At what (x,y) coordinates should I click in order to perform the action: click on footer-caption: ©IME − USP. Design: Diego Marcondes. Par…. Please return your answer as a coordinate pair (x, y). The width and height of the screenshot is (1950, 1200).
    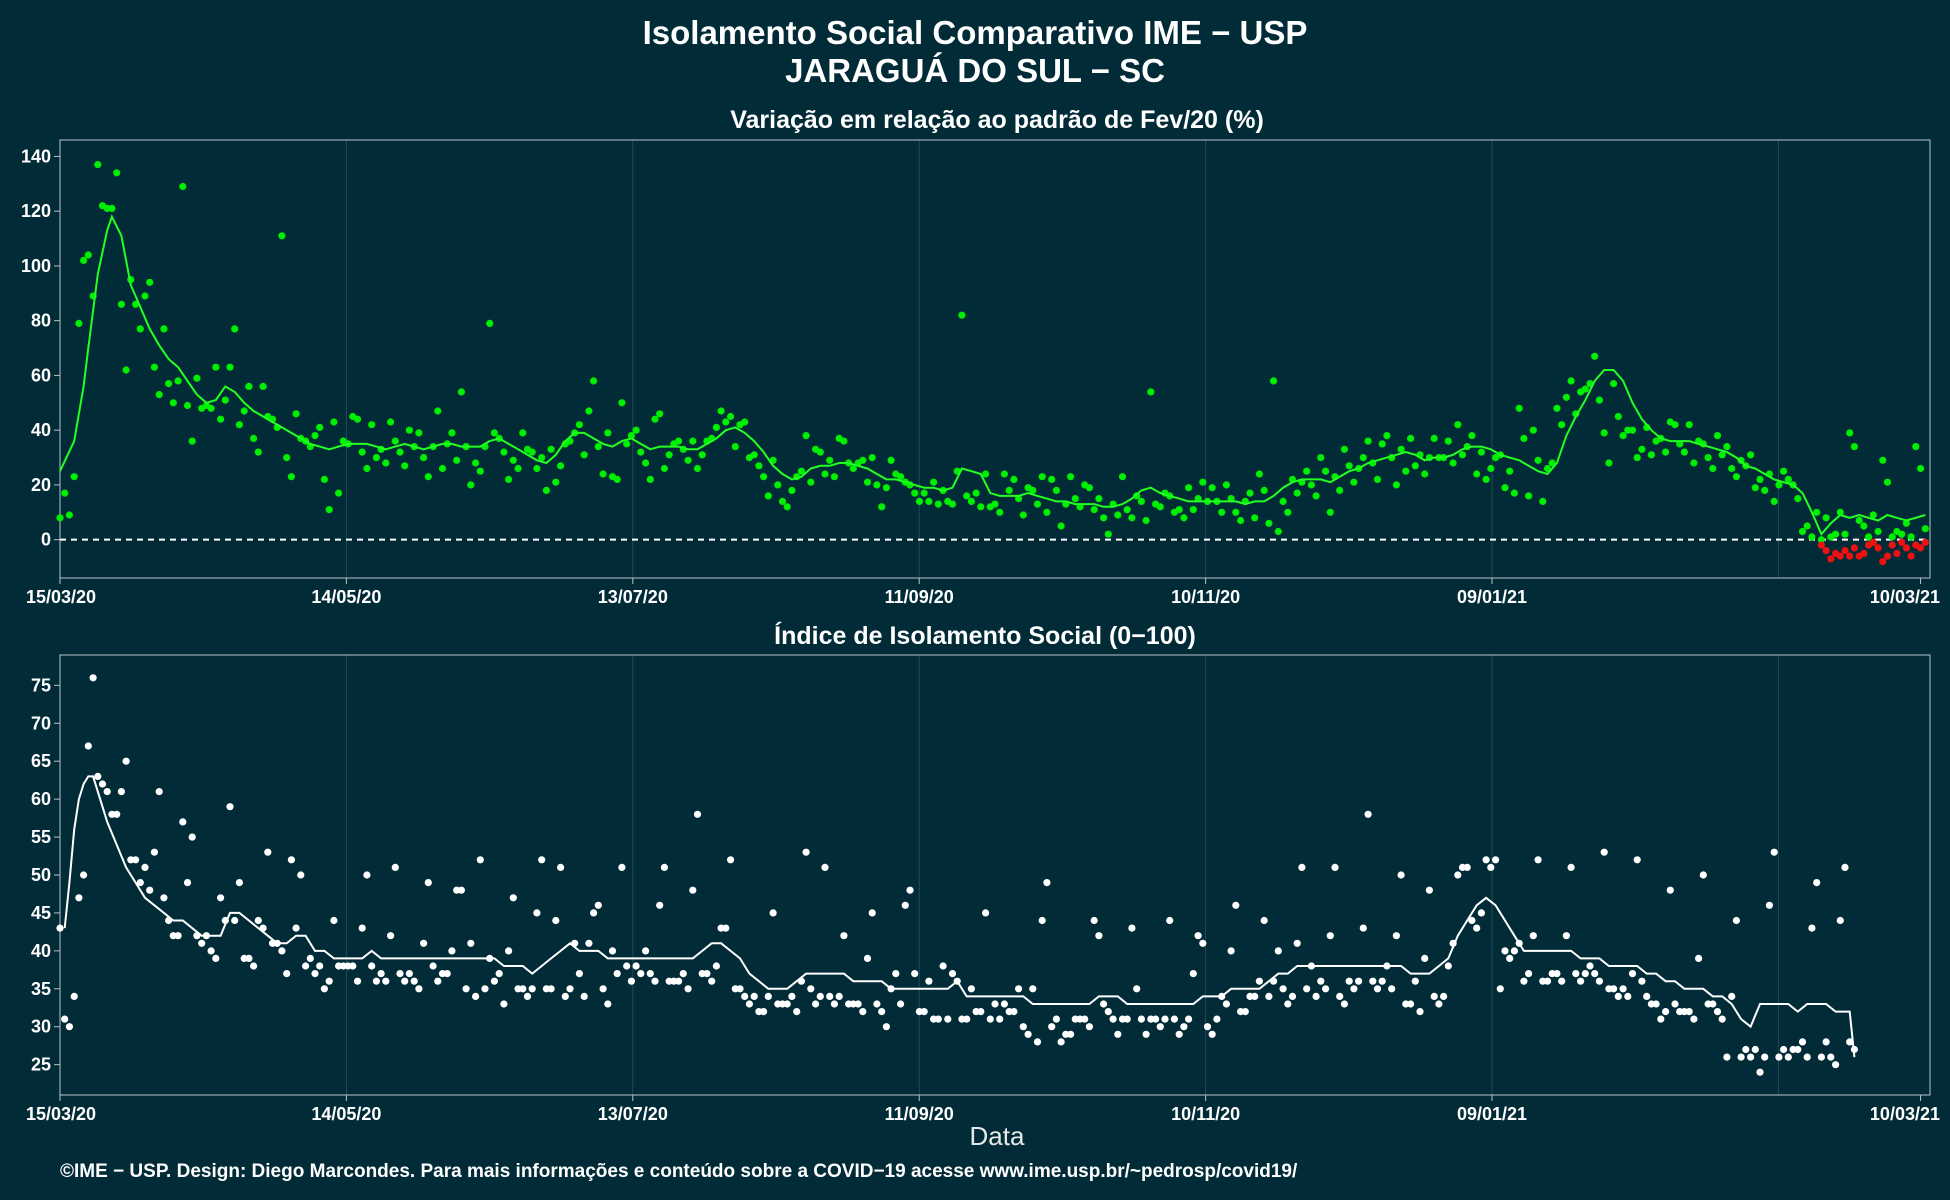
    Looking at the image, I should click on (679, 1171).